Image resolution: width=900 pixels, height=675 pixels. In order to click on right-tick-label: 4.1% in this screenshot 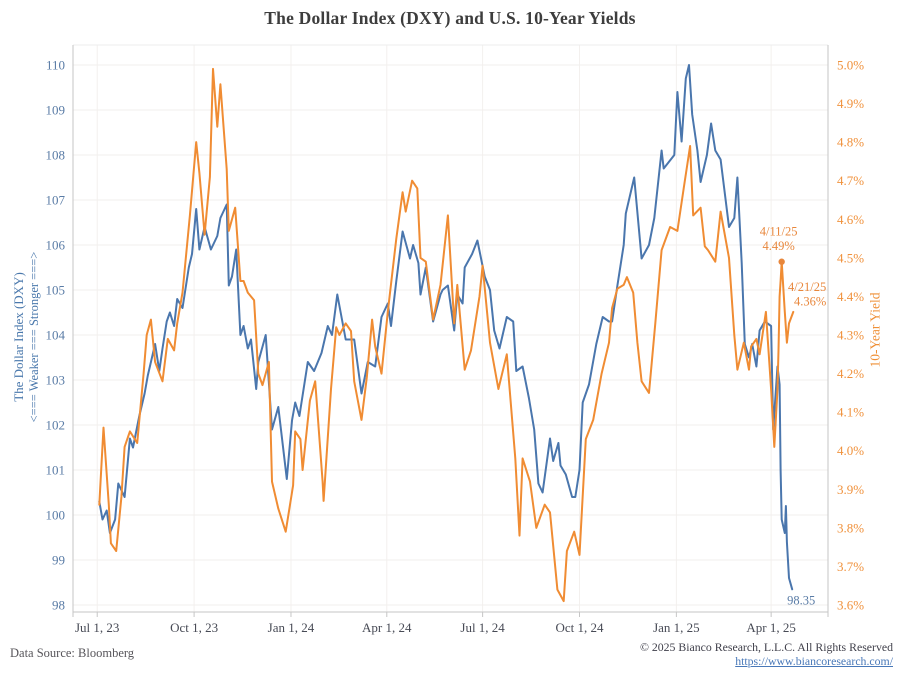, I will do `click(850, 412)`.